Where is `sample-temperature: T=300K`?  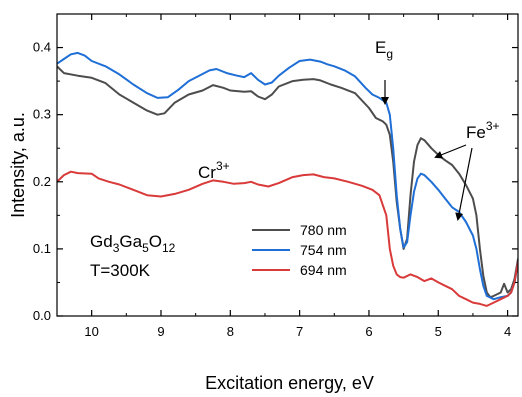 sample-temperature: T=300K is located at coordinates (120, 270).